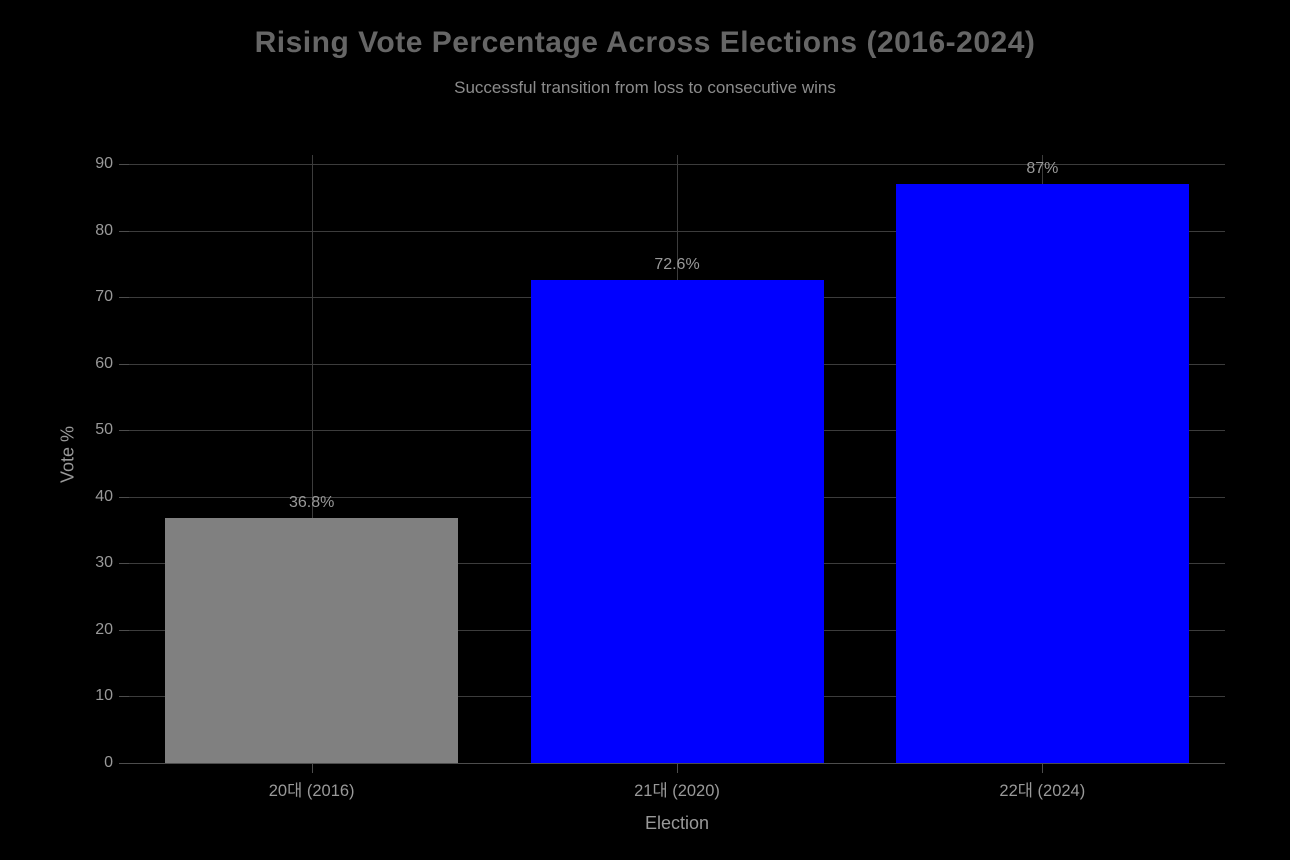 This screenshot has width=1290, height=860. Describe the element at coordinates (104, 696) in the screenshot. I see `y-tick-label: 10` at that location.